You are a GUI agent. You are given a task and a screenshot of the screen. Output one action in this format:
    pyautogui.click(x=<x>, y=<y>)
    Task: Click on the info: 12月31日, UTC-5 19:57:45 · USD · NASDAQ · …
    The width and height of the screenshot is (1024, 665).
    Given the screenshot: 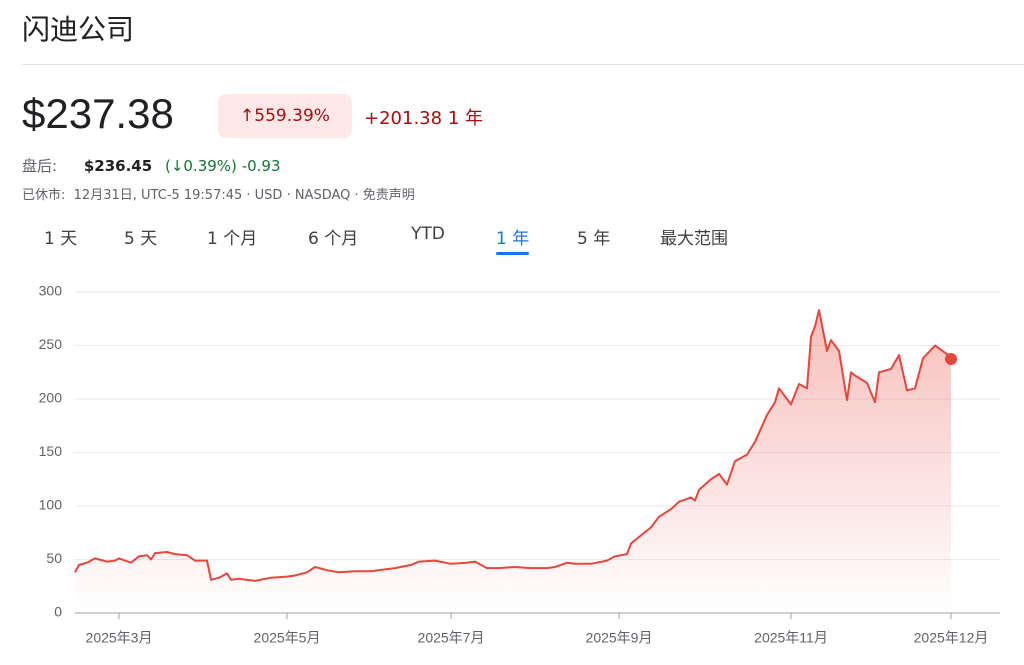 What is the action you would take?
    pyautogui.click(x=244, y=195)
    